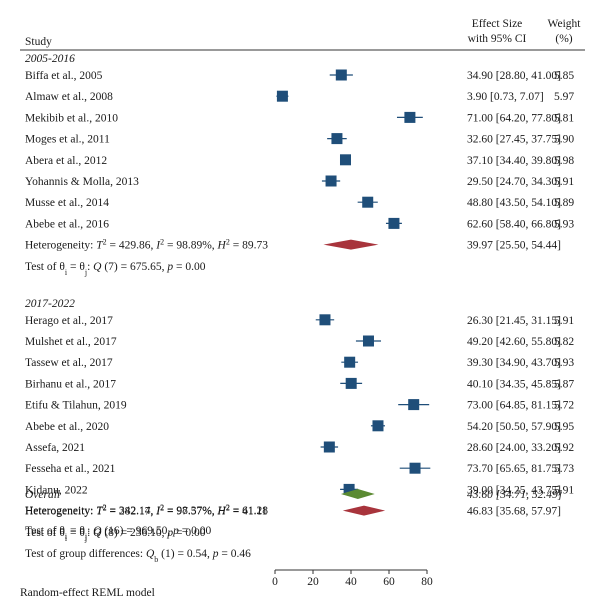 This screenshot has height=616, width=600. Describe the element at coordinates (514, 140) in the screenshot. I see `effect-size-ci: 32.60 [27.45, 37.75]` at that location.